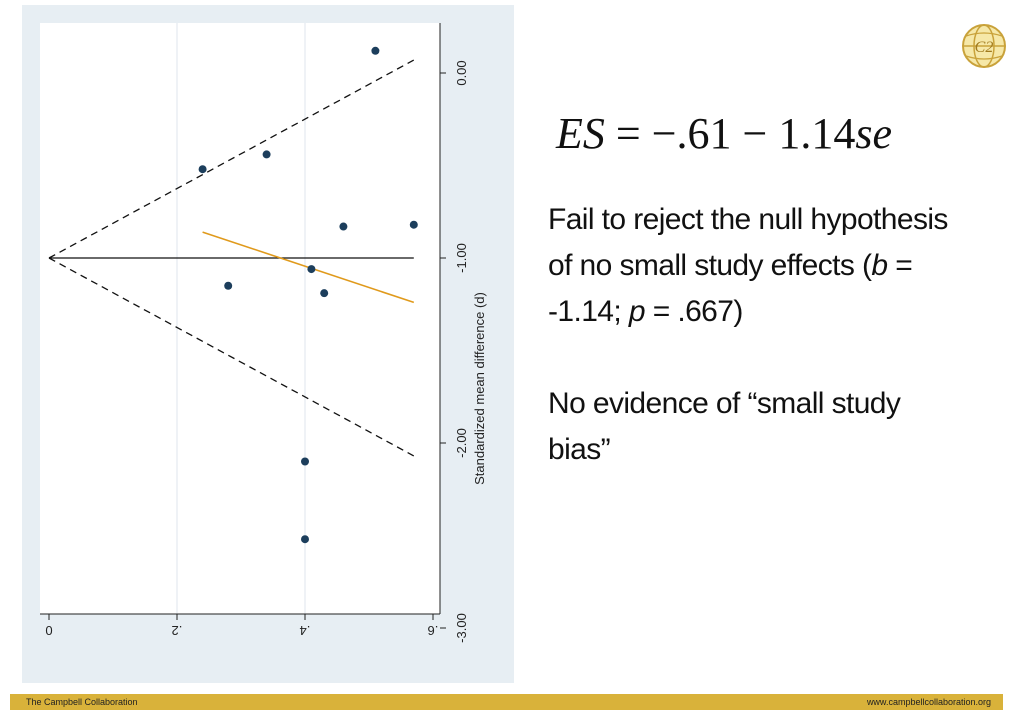  What do you see at coordinates (461, 628) in the screenshot?
I see `y-tick-label: -3.00` at bounding box center [461, 628].